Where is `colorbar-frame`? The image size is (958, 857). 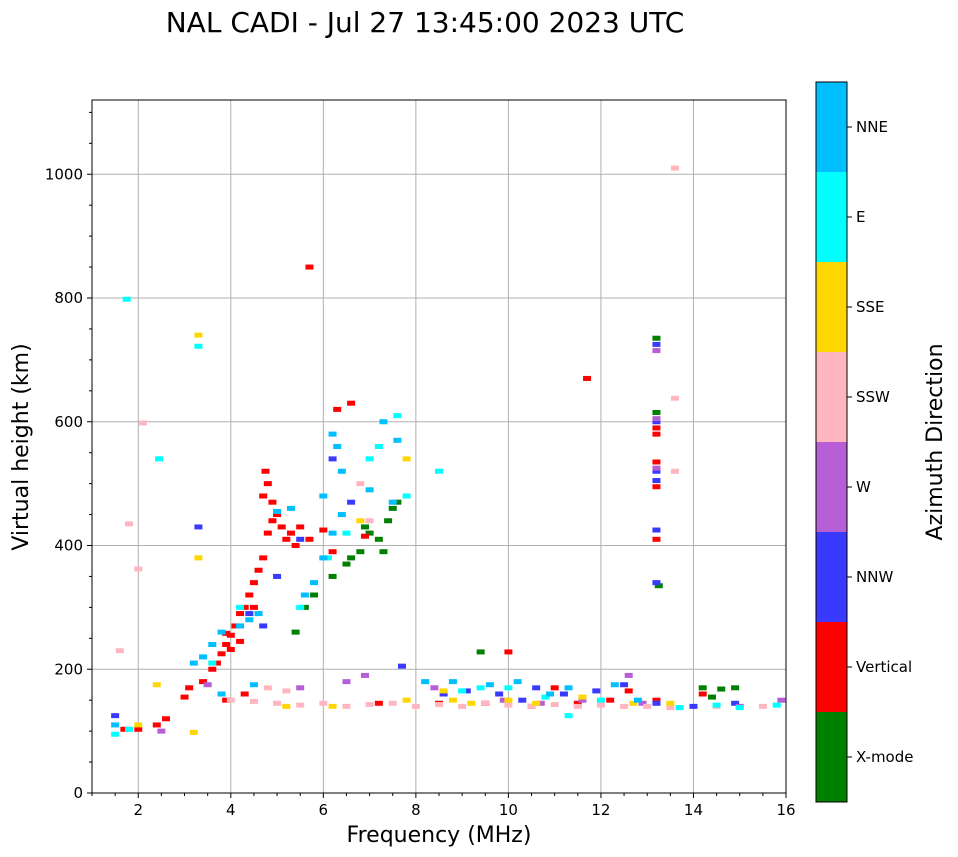 colorbar-frame is located at coordinates (831, 442).